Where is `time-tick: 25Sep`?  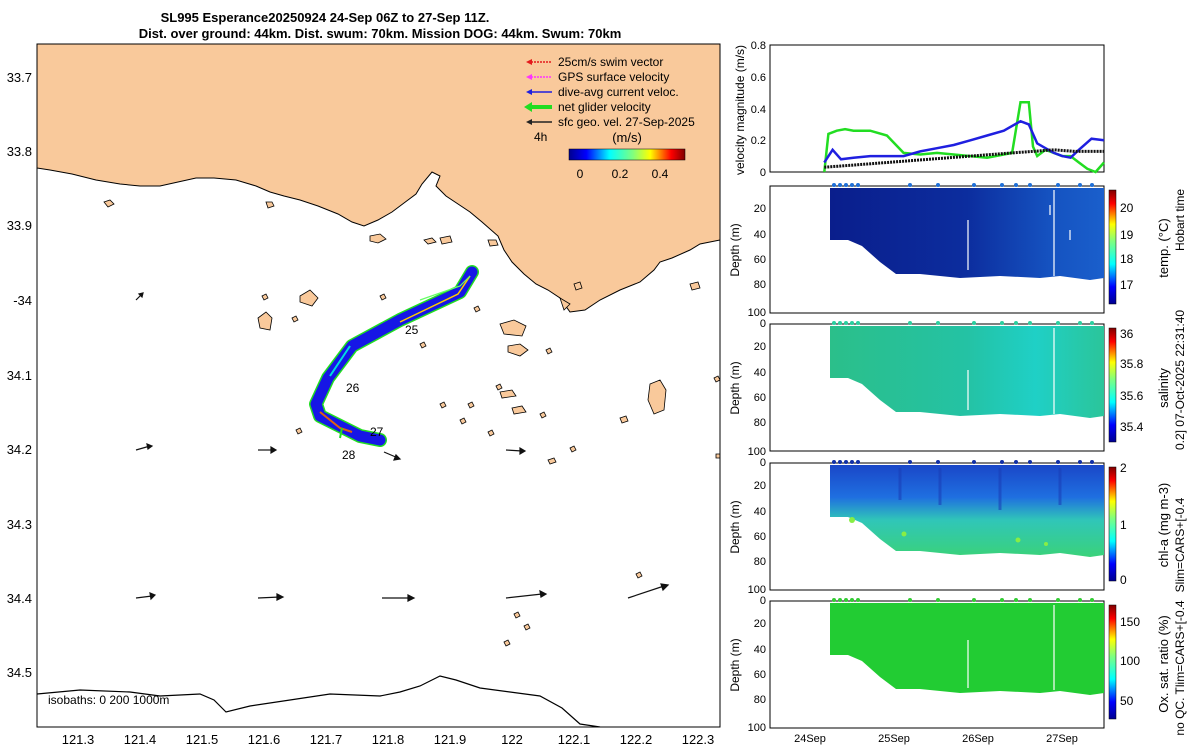 time-tick: 25Sep is located at coordinates (894, 739).